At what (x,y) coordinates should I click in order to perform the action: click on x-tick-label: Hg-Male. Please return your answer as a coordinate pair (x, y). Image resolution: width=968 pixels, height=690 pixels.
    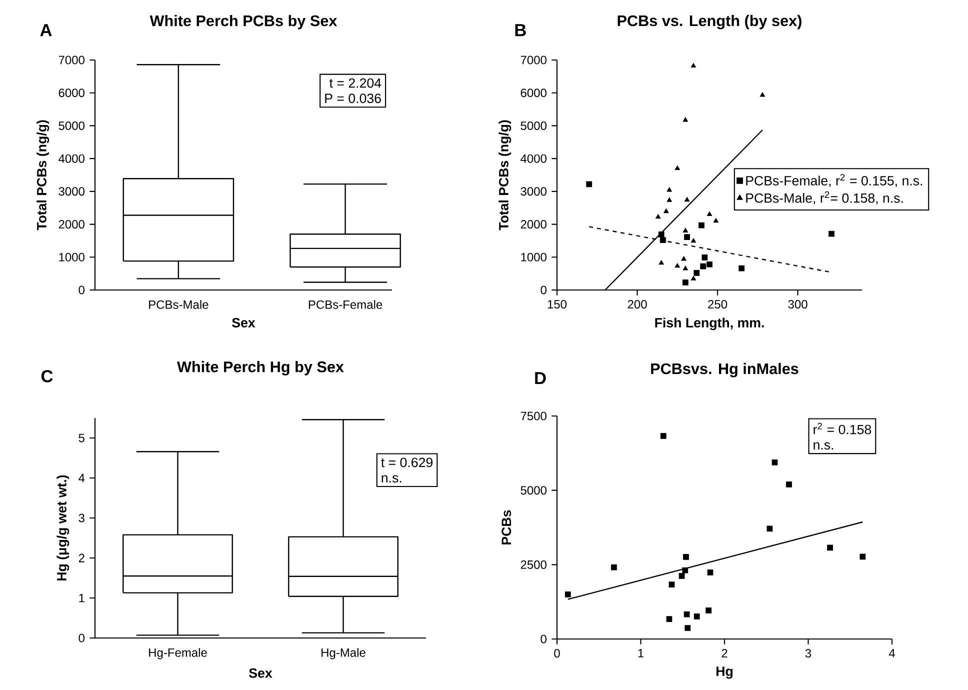
    Looking at the image, I should click on (344, 654).